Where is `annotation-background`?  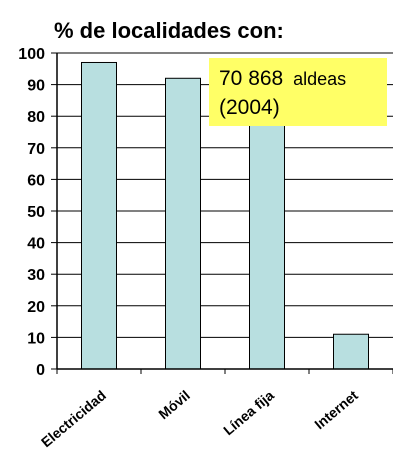 annotation-background is located at coordinates (298, 92).